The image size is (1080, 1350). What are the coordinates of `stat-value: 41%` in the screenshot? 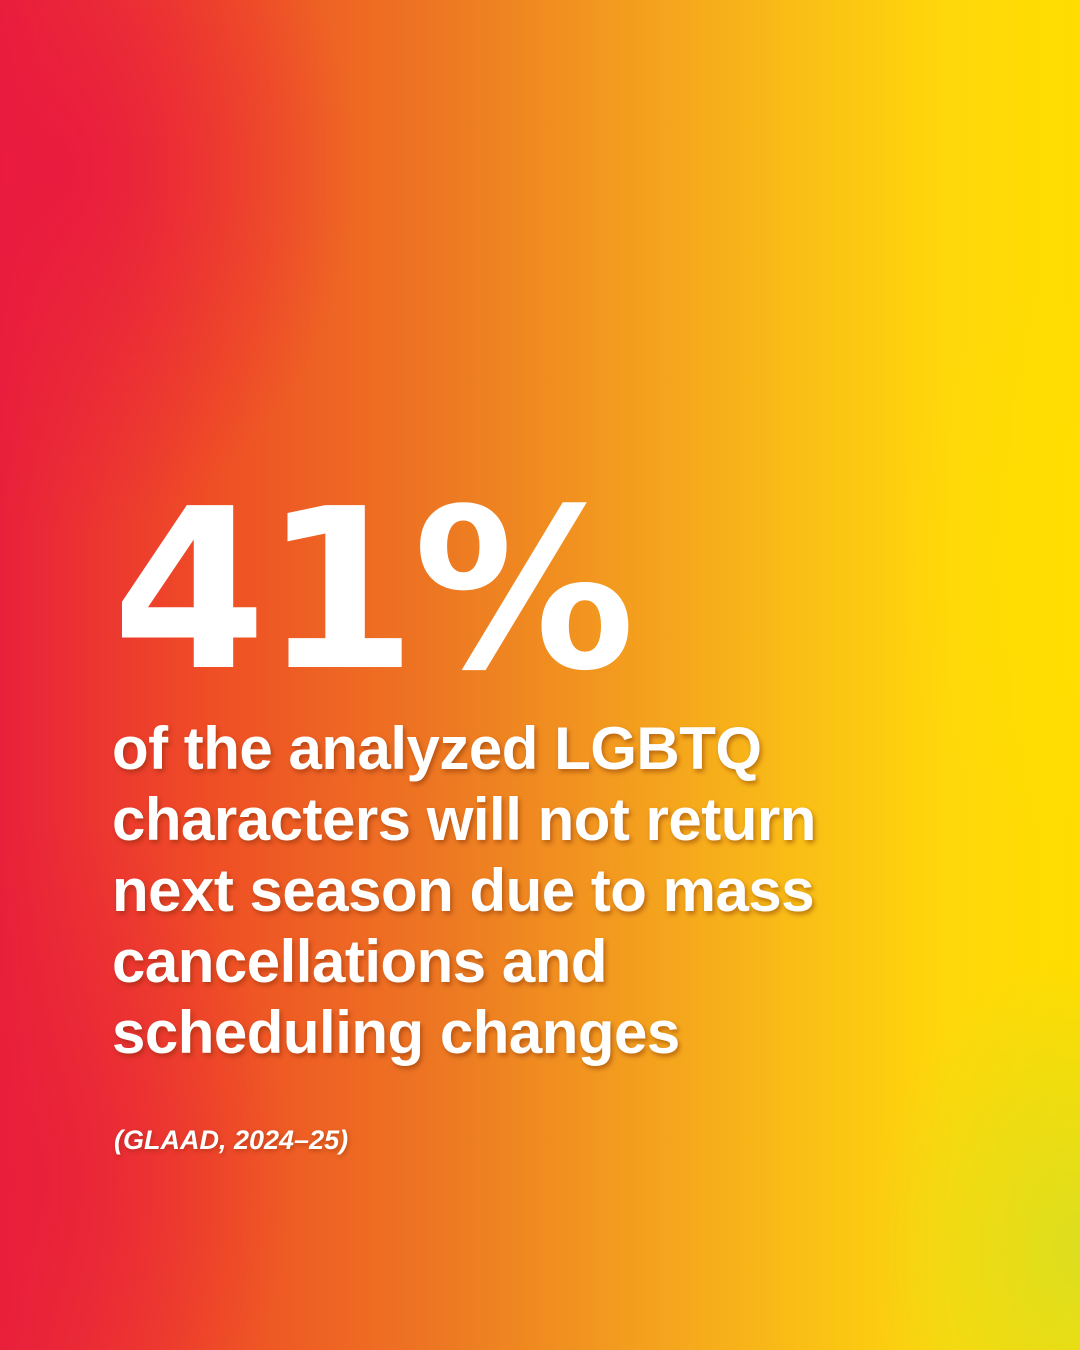 It's located at (373, 591).